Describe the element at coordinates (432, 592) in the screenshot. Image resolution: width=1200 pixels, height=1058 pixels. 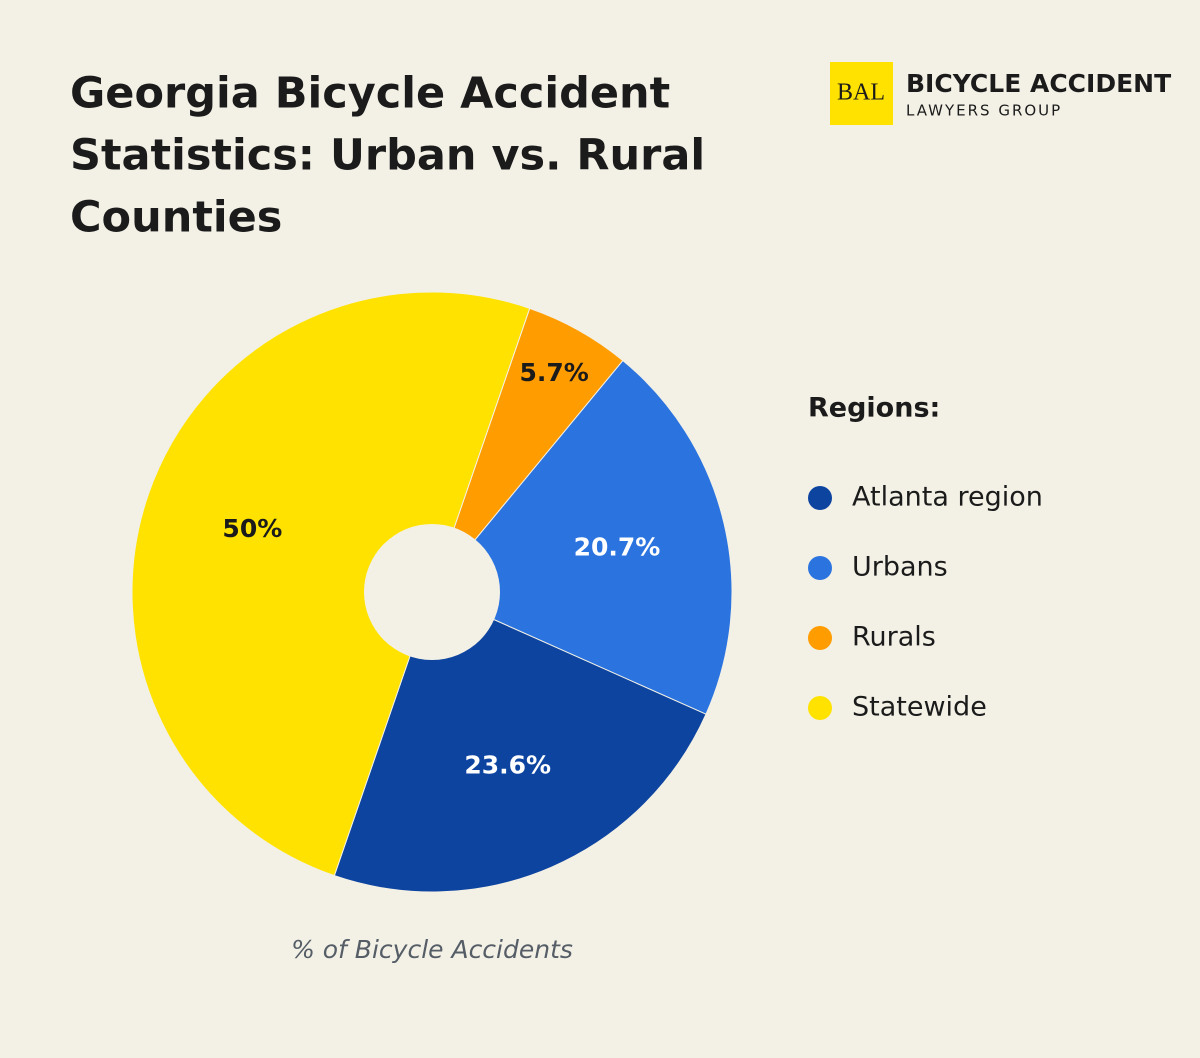
I see `donut-hole` at that location.